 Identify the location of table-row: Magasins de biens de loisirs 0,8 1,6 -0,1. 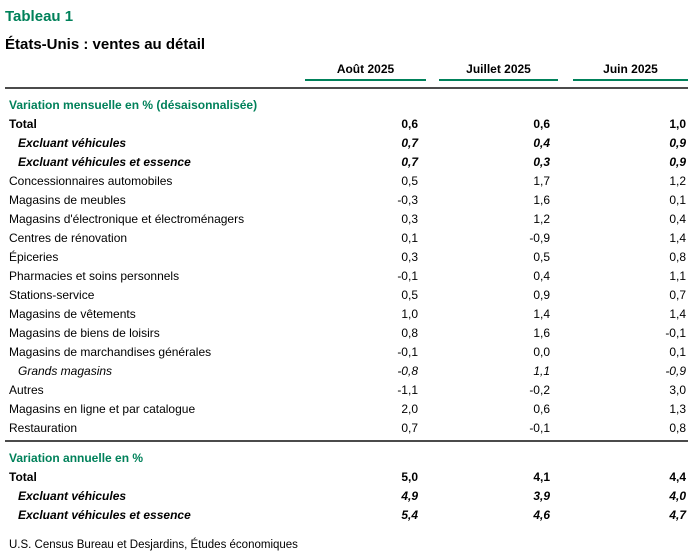
(346, 333).